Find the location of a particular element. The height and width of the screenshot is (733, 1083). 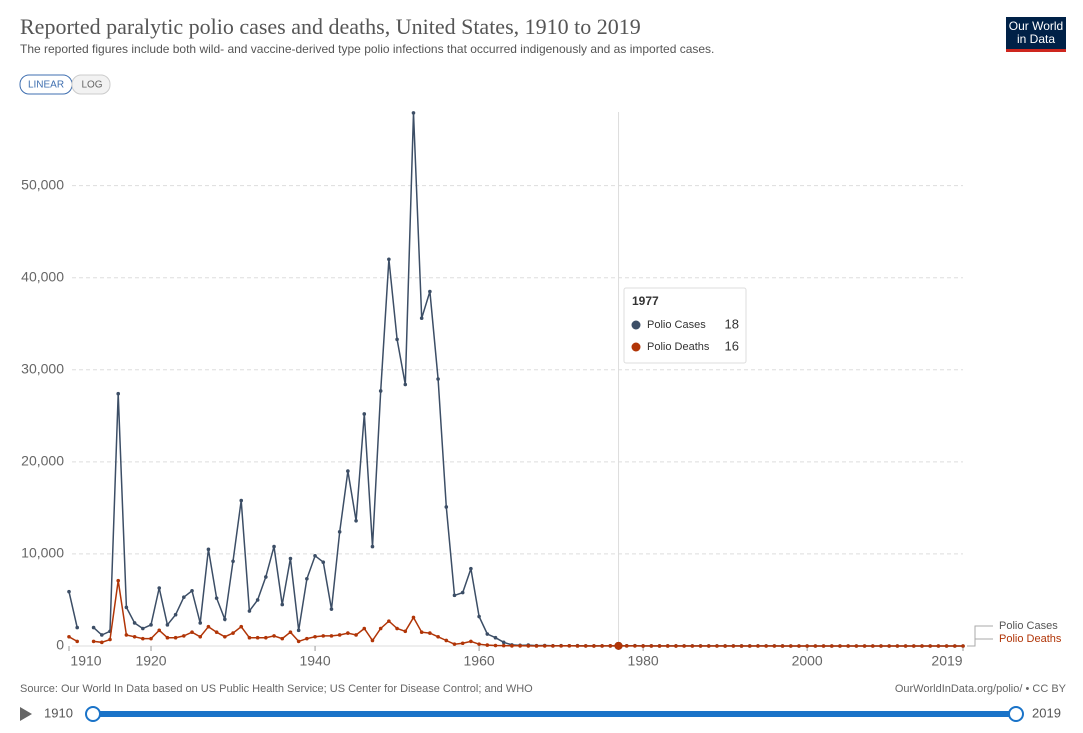

log-button is located at coordinates (91, 84).